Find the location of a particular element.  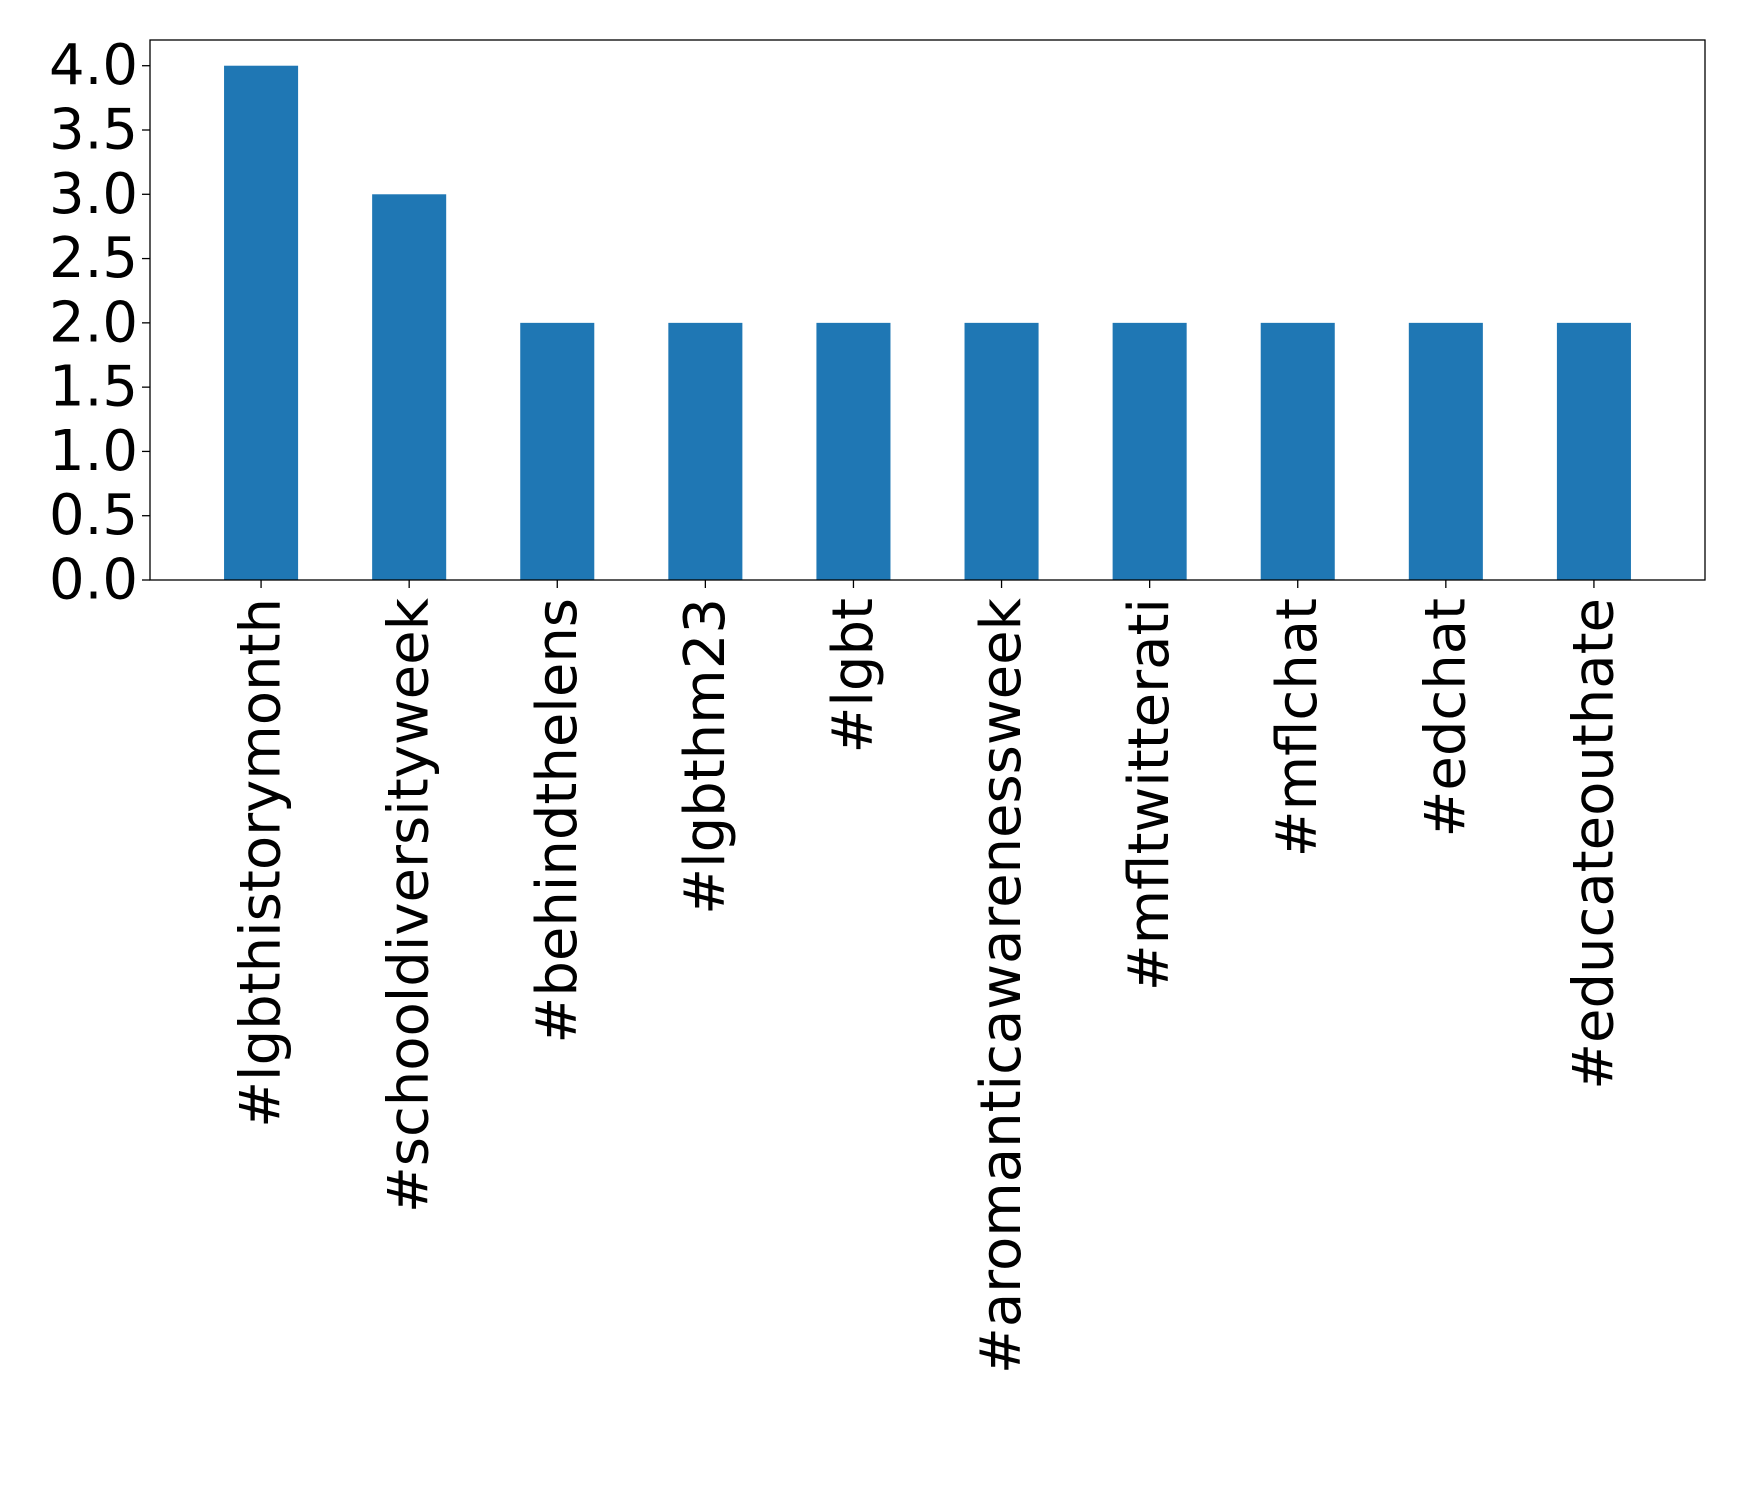

x-tick-label-5: #aromanticawarenessweek is located at coordinates (1001, 985).